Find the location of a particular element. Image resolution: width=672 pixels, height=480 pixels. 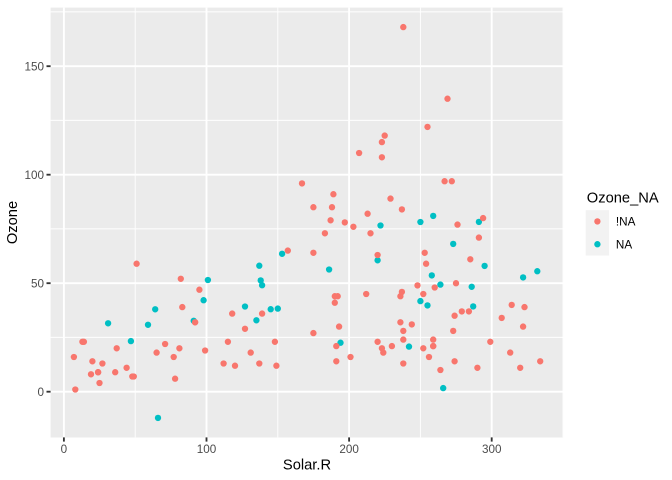

svg-text: Ozone is located at coordinates (13, 222).